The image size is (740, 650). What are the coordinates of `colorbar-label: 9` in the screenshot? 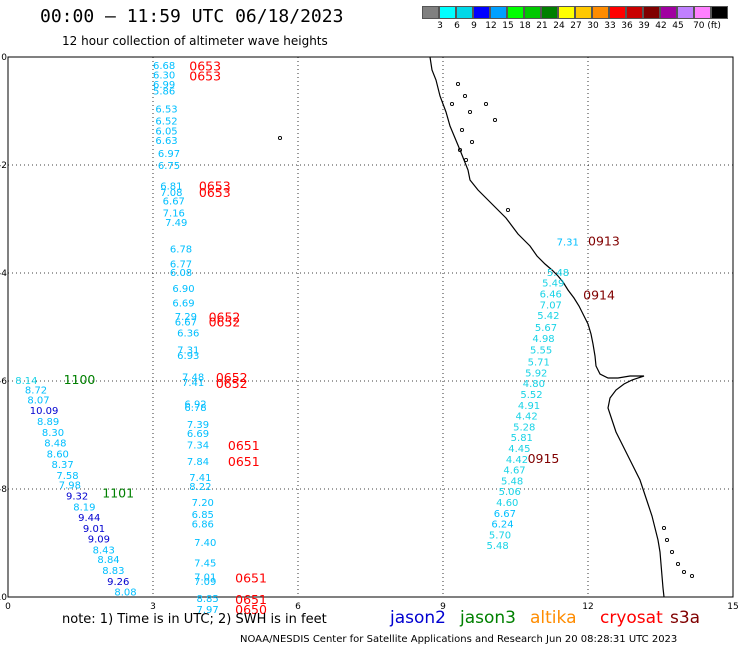 It's located at (474, 26).